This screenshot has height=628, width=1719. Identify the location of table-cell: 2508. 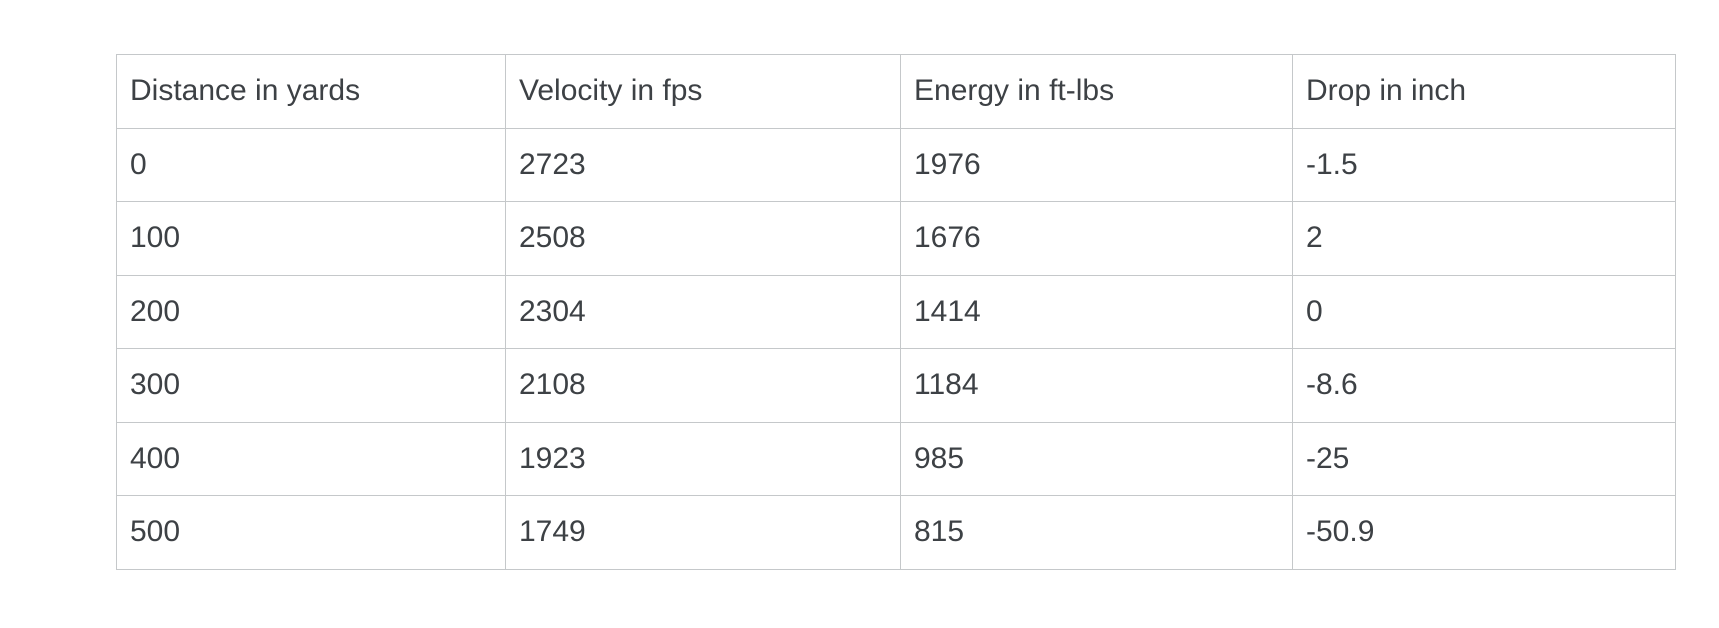
(703, 238).